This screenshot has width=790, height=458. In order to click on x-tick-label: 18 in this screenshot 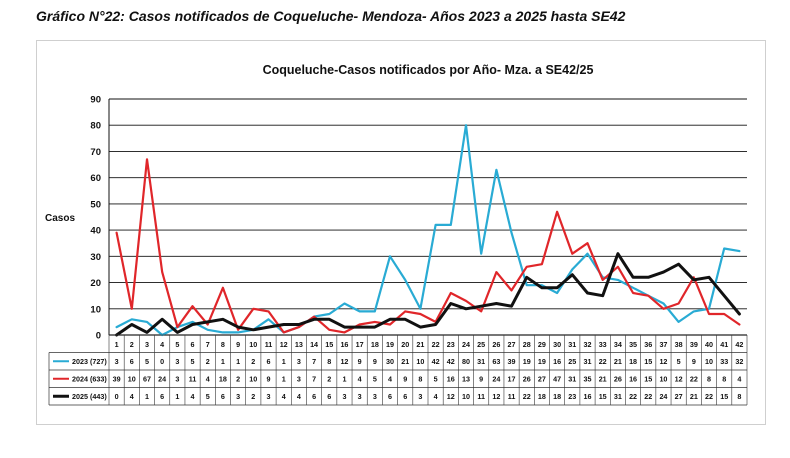, I will do `click(375, 344)`.